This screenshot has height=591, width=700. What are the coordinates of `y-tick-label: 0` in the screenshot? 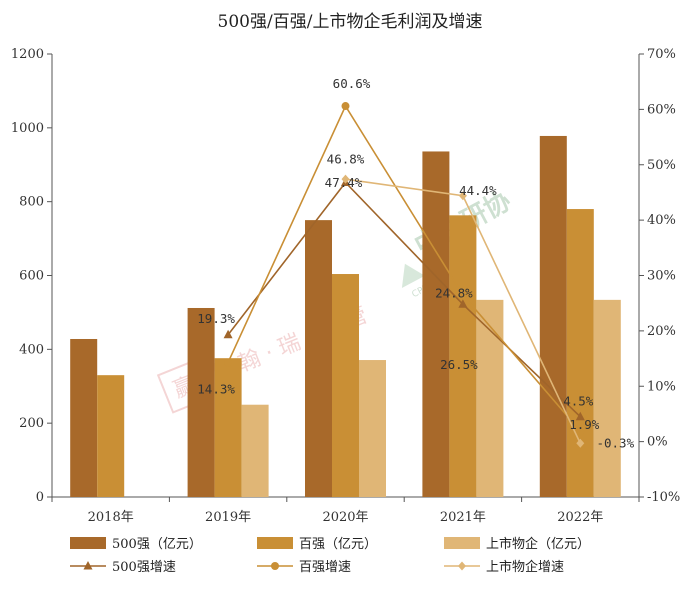 It's located at (40, 497).